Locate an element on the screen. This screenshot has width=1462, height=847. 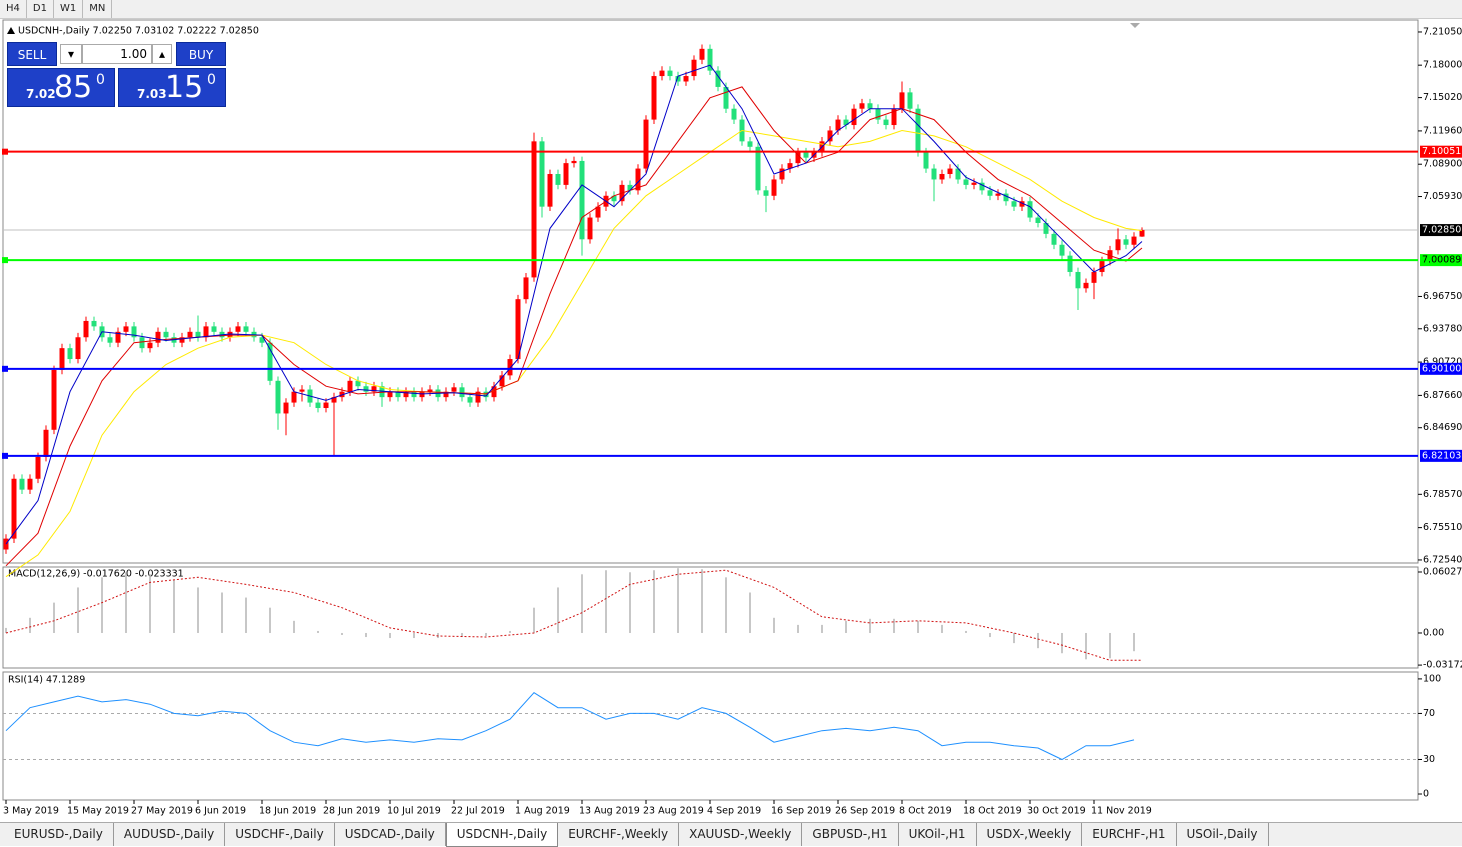
y-tick-label: 100 is located at coordinates (1432, 678).